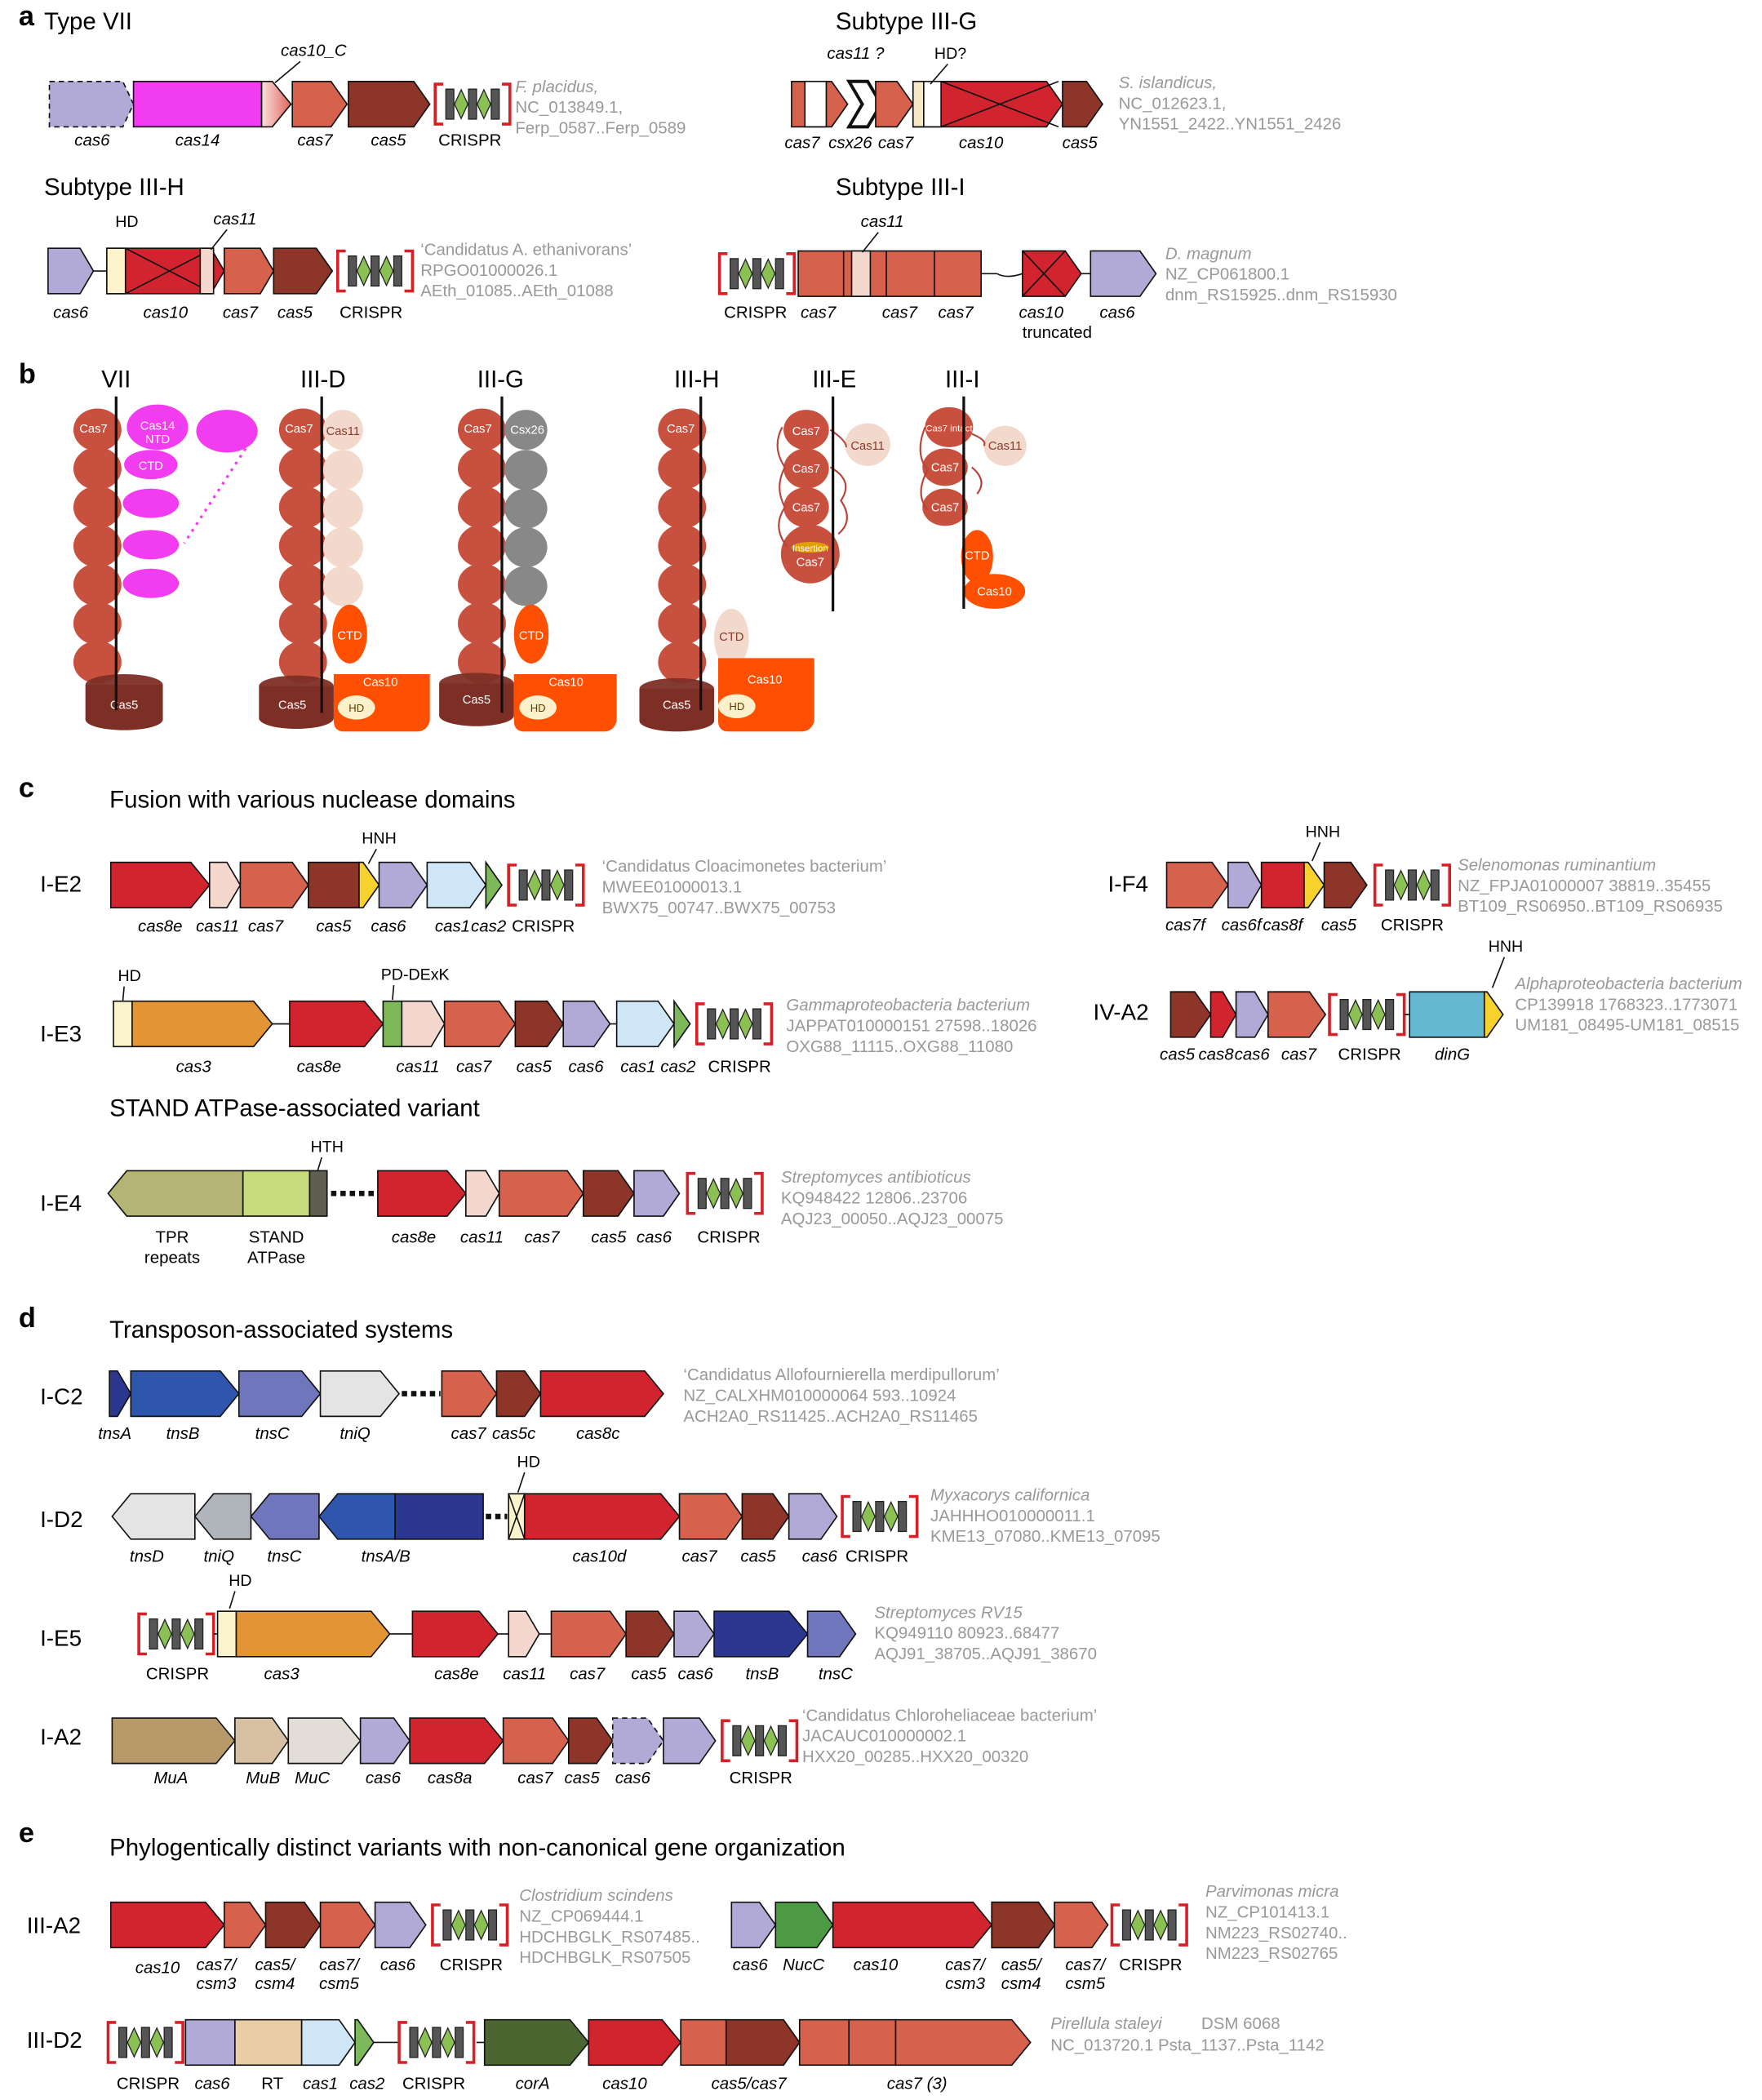 Image resolution: width=1762 pixels, height=2100 pixels. I want to click on csx26-subunit, so click(526, 509).